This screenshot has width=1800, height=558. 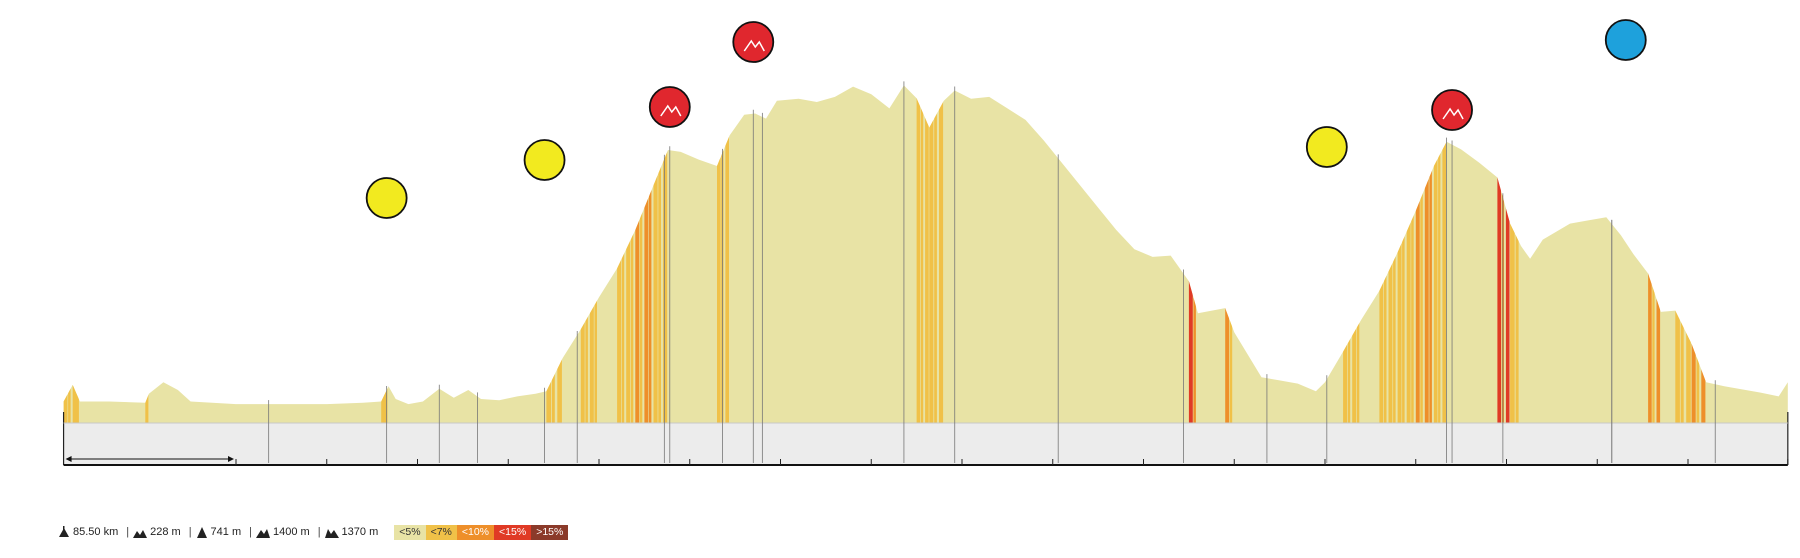 I want to click on gradient-legend: <5% <7% <10% <15% >15%, so click(x=481, y=532).